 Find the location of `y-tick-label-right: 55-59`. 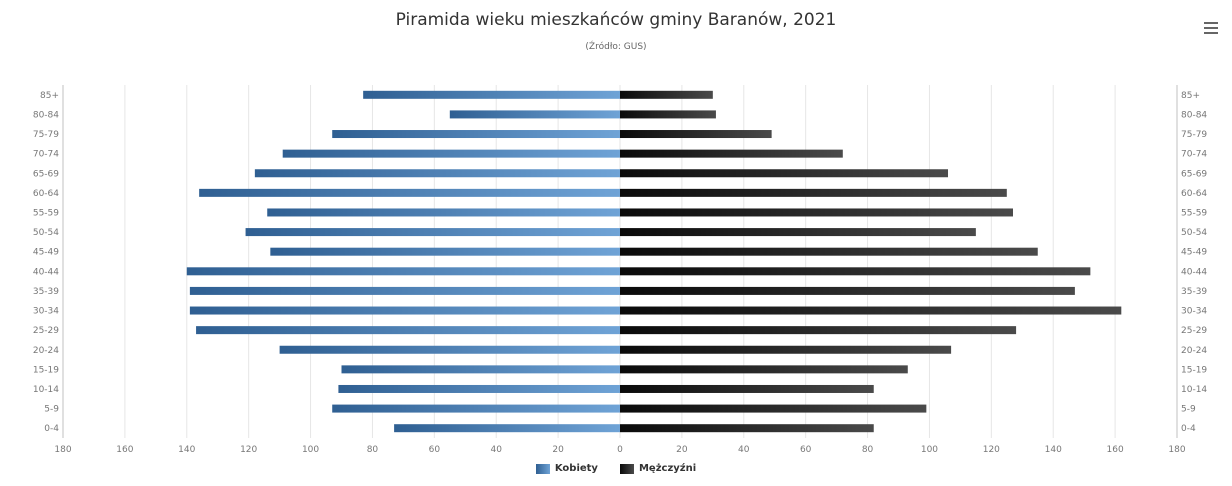

y-tick-label-right: 55-59 is located at coordinates (1194, 213).